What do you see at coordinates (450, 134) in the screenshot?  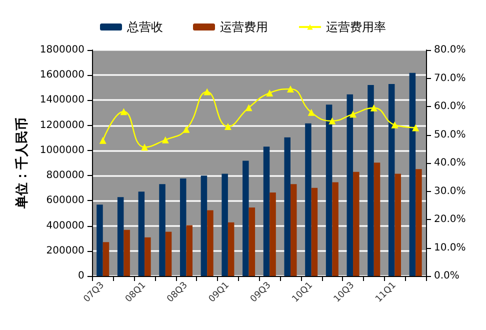 I see `y2-tick-label: 50.0%` at bounding box center [450, 134].